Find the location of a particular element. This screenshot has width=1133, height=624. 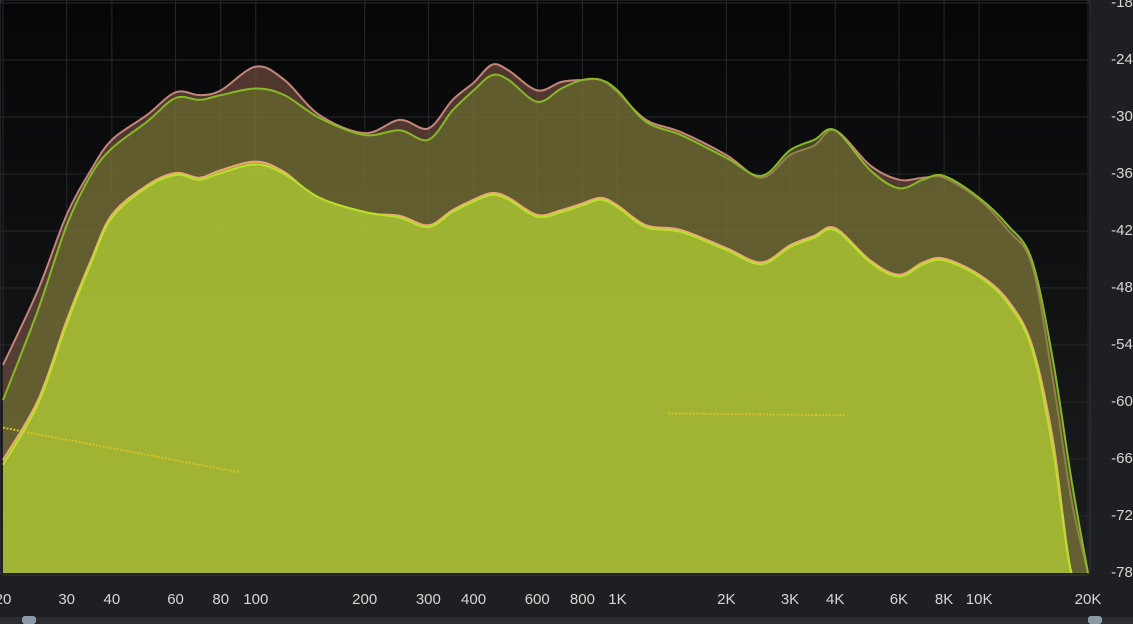

x-tick-label: 6K is located at coordinates (899, 599).